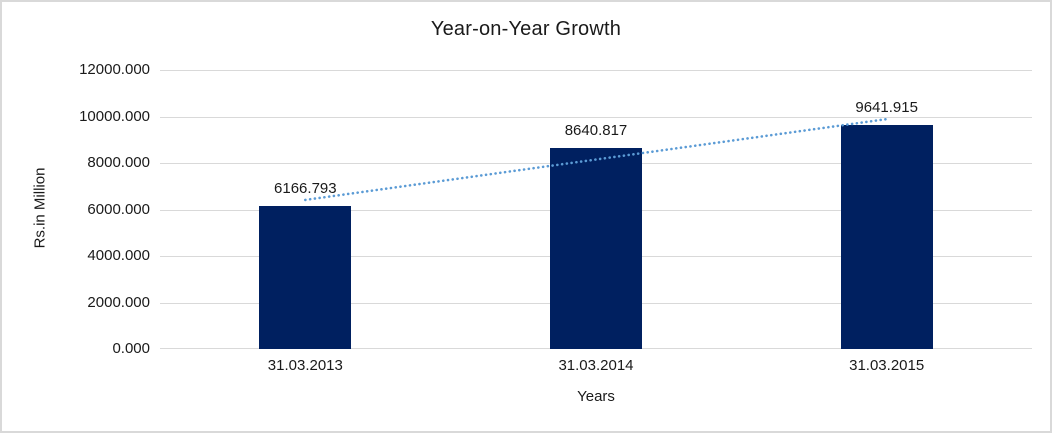 This screenshot has width=1052, height=433. Describe the element at coordinates (526, 29) in the screenshot. I see `chart-title: Year-on-Year Growth` at that location.